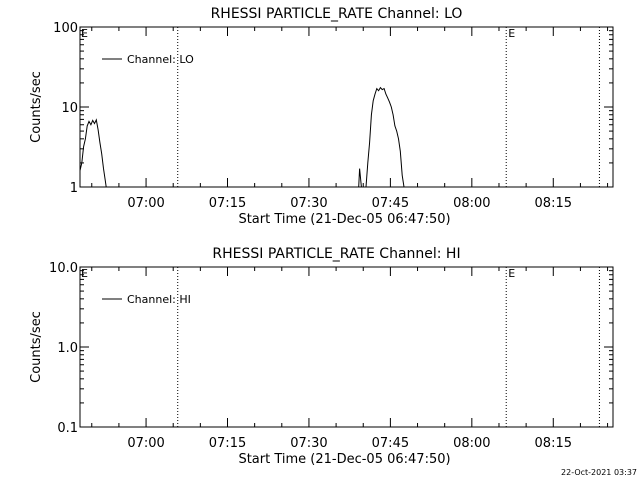 Image resolution: width=640 pixels, height=480 pixels. Describe the element at coordinates (159, 299) in the screenshot. I see `legend-label: Channel: HI` at that location.